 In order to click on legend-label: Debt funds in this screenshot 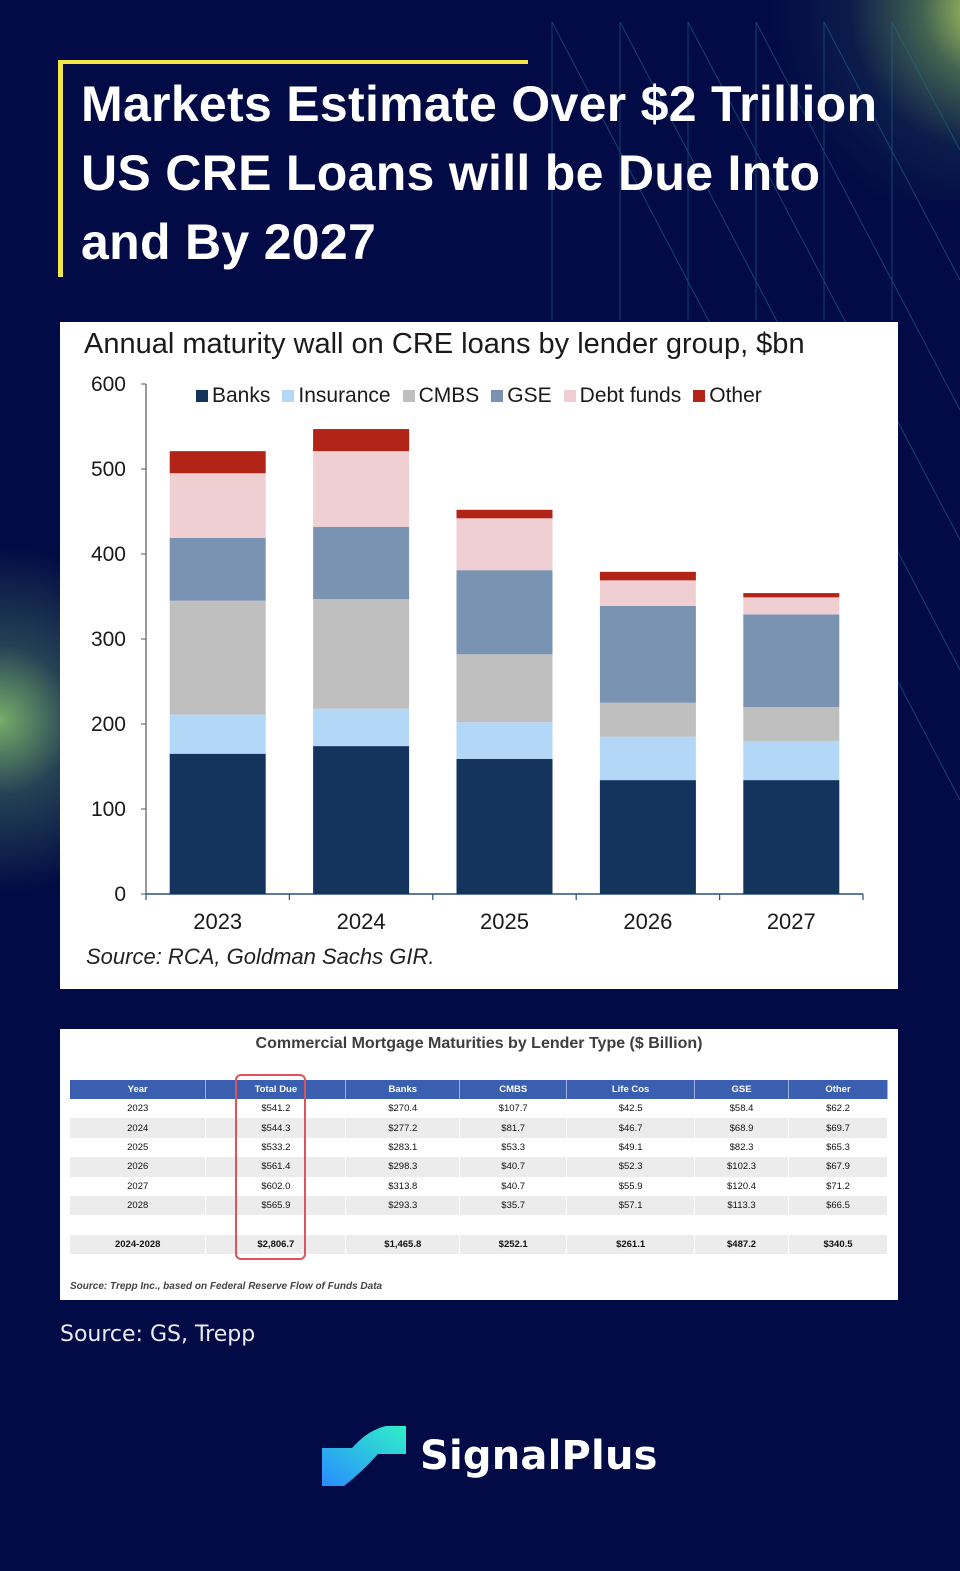, I will do `click(630, 395)`.